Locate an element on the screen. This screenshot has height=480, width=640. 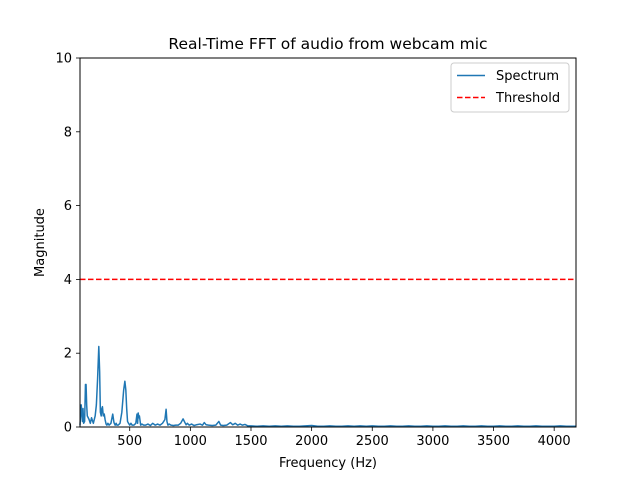
x-tick-label: 4000 is located at coordinates (554, 441).